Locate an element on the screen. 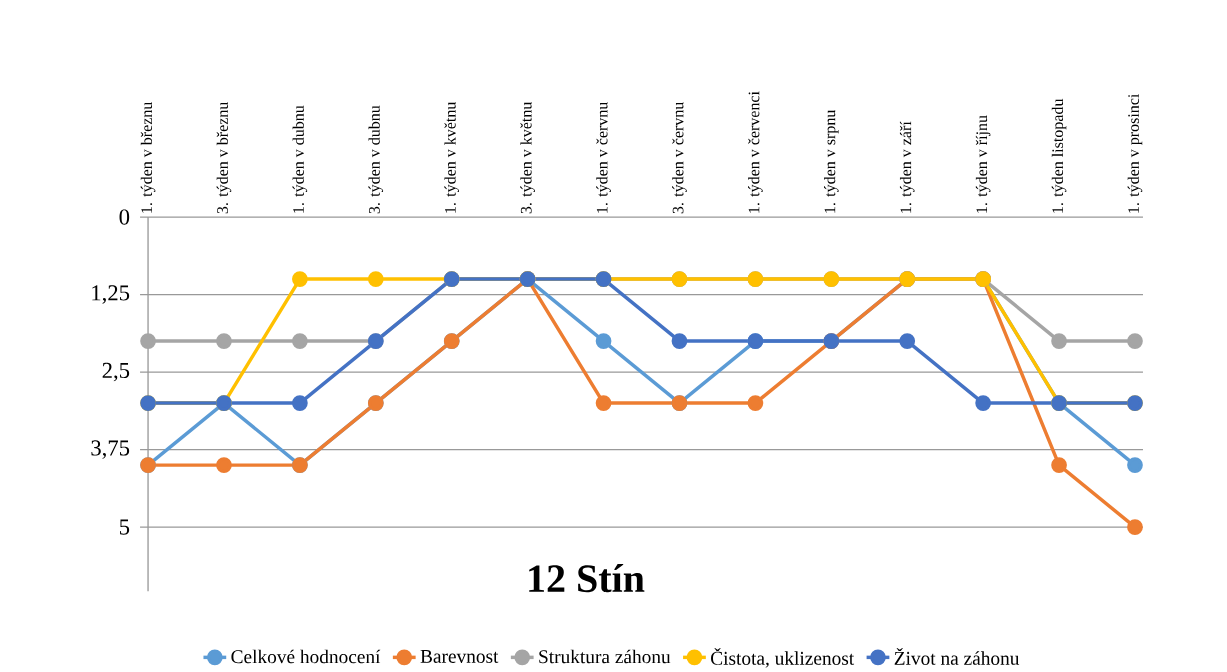  y-tick-label: 1,25 is located at coordinates (111, 294).